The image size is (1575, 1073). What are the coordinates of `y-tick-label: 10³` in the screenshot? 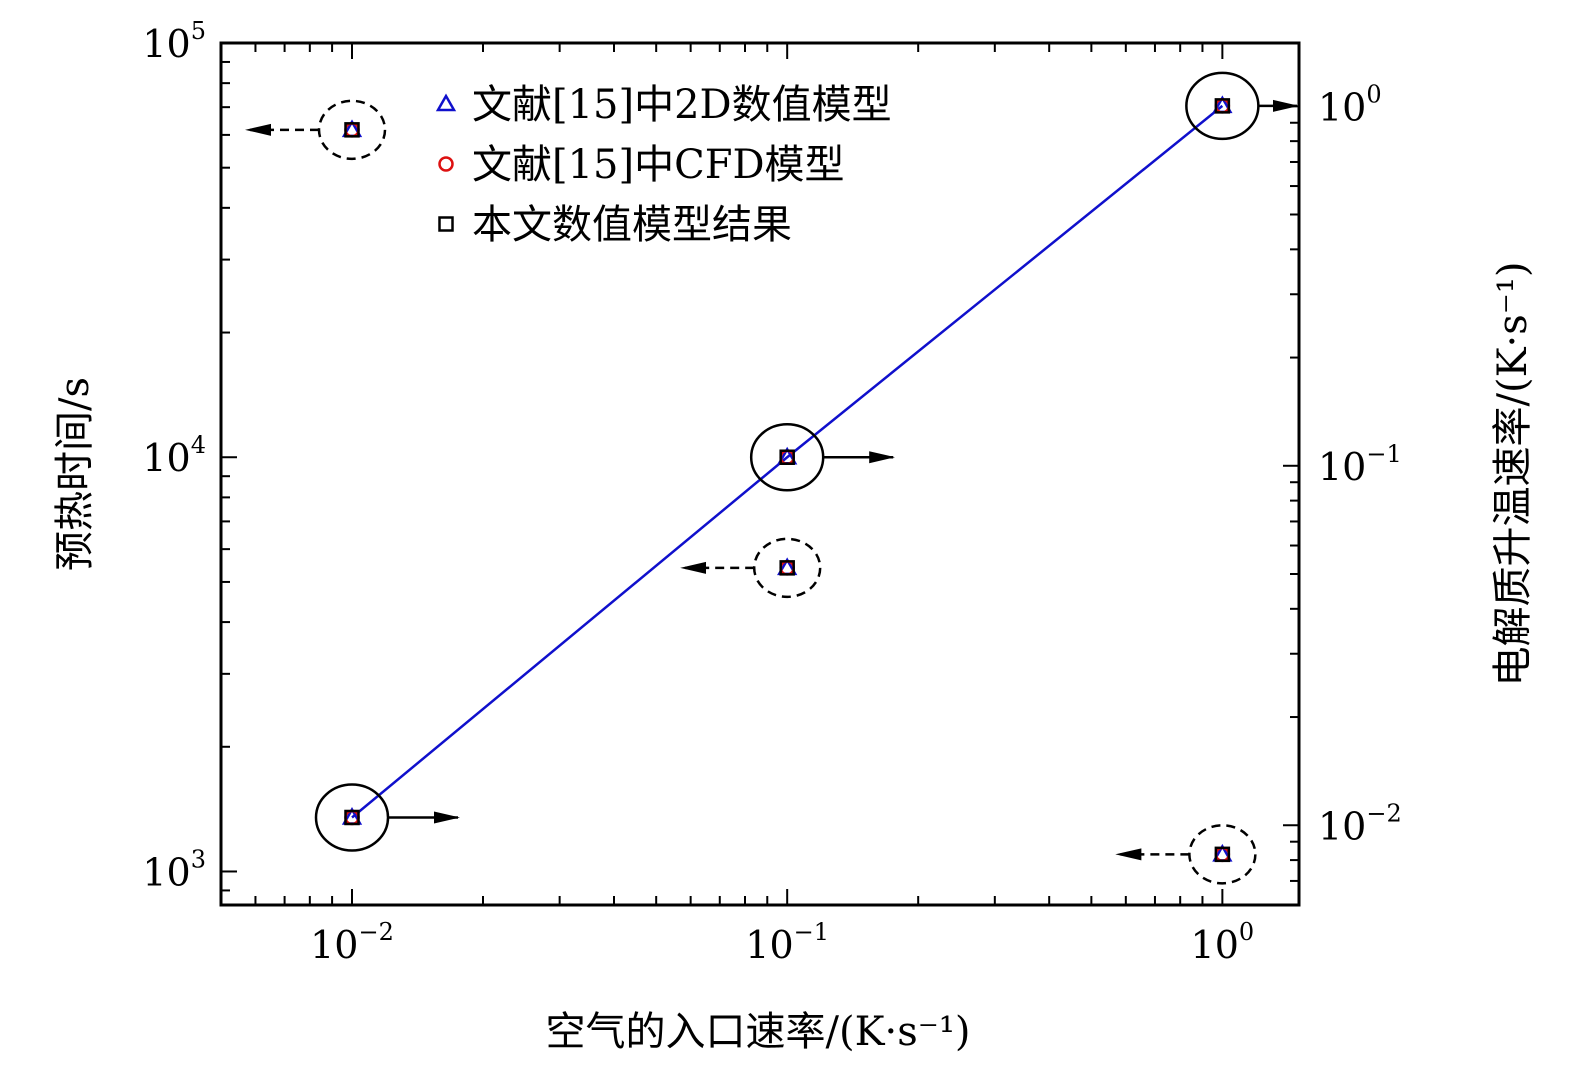 It's located at (174, 869).